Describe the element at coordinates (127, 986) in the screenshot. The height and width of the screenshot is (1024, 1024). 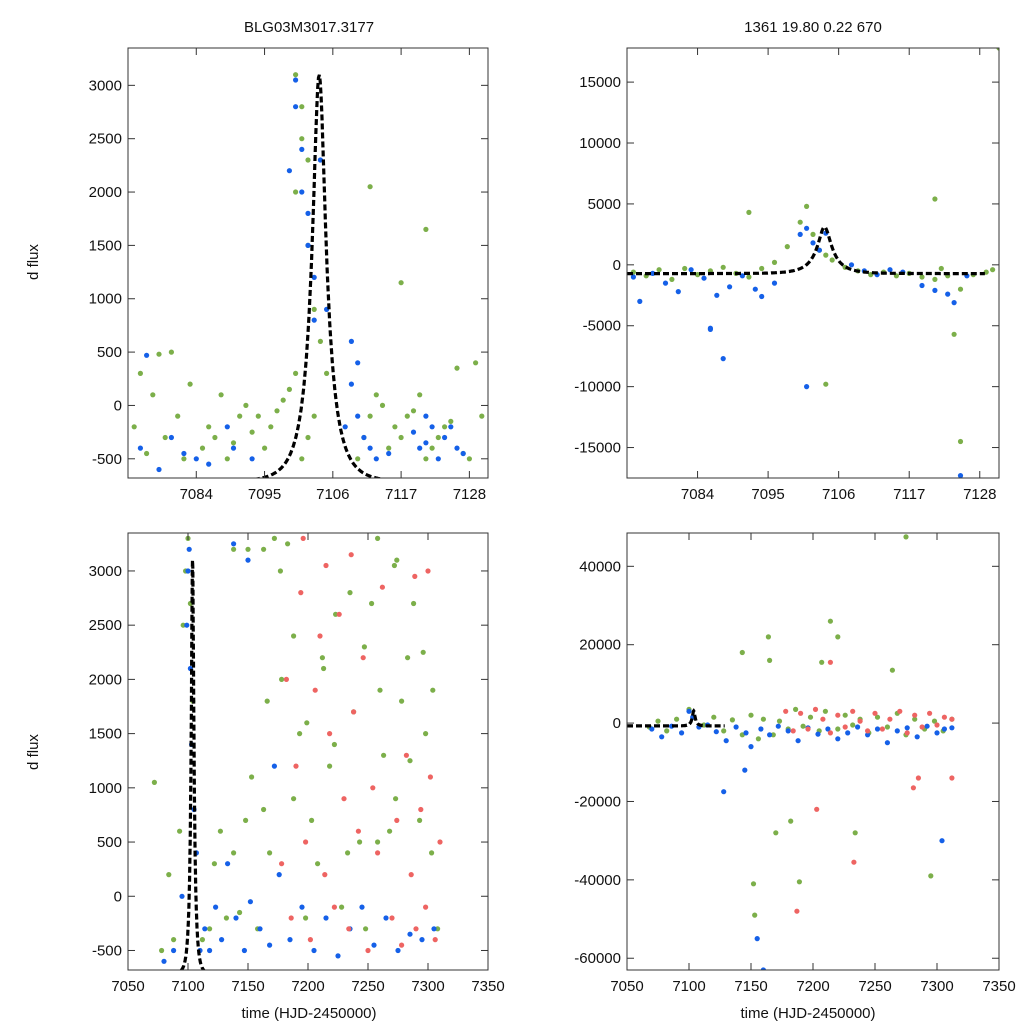
I see `x-tick-label: 7050` at that location.